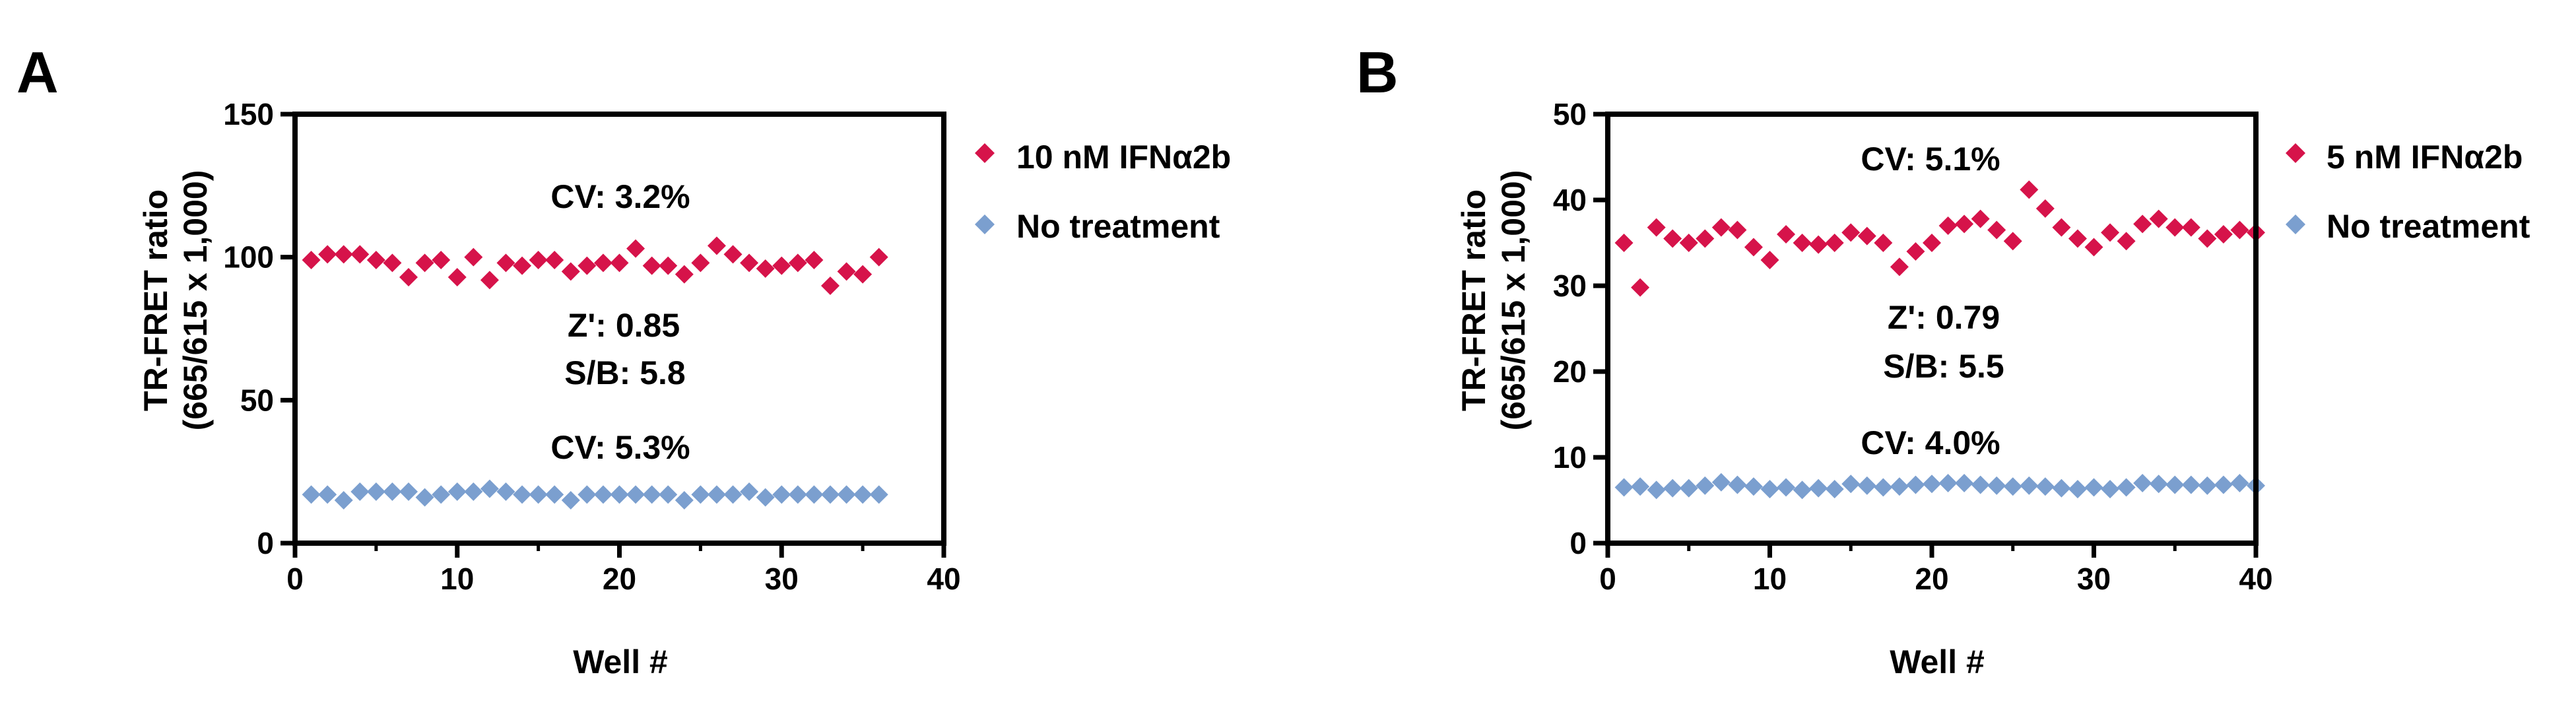 The image size is (2576, 722). Describe the element at coordinates (38, 72) in the screenshot. I see `panel-letter: A` at that location.